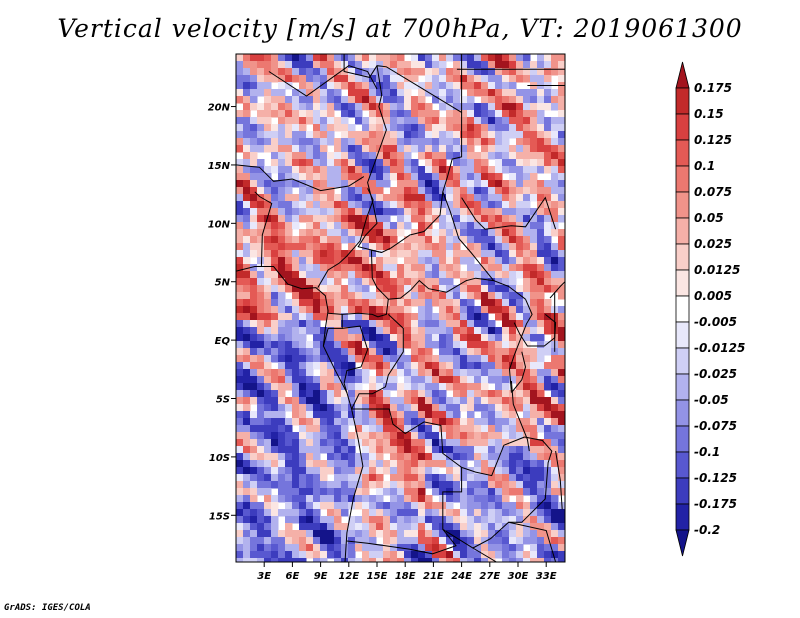 The height and width of the screenshot is (618, 800). What do you see at coordinates (713, 296) in the screenshot?
I see `colorbar-level-label: 0.005` at bounding box center [713, 296].